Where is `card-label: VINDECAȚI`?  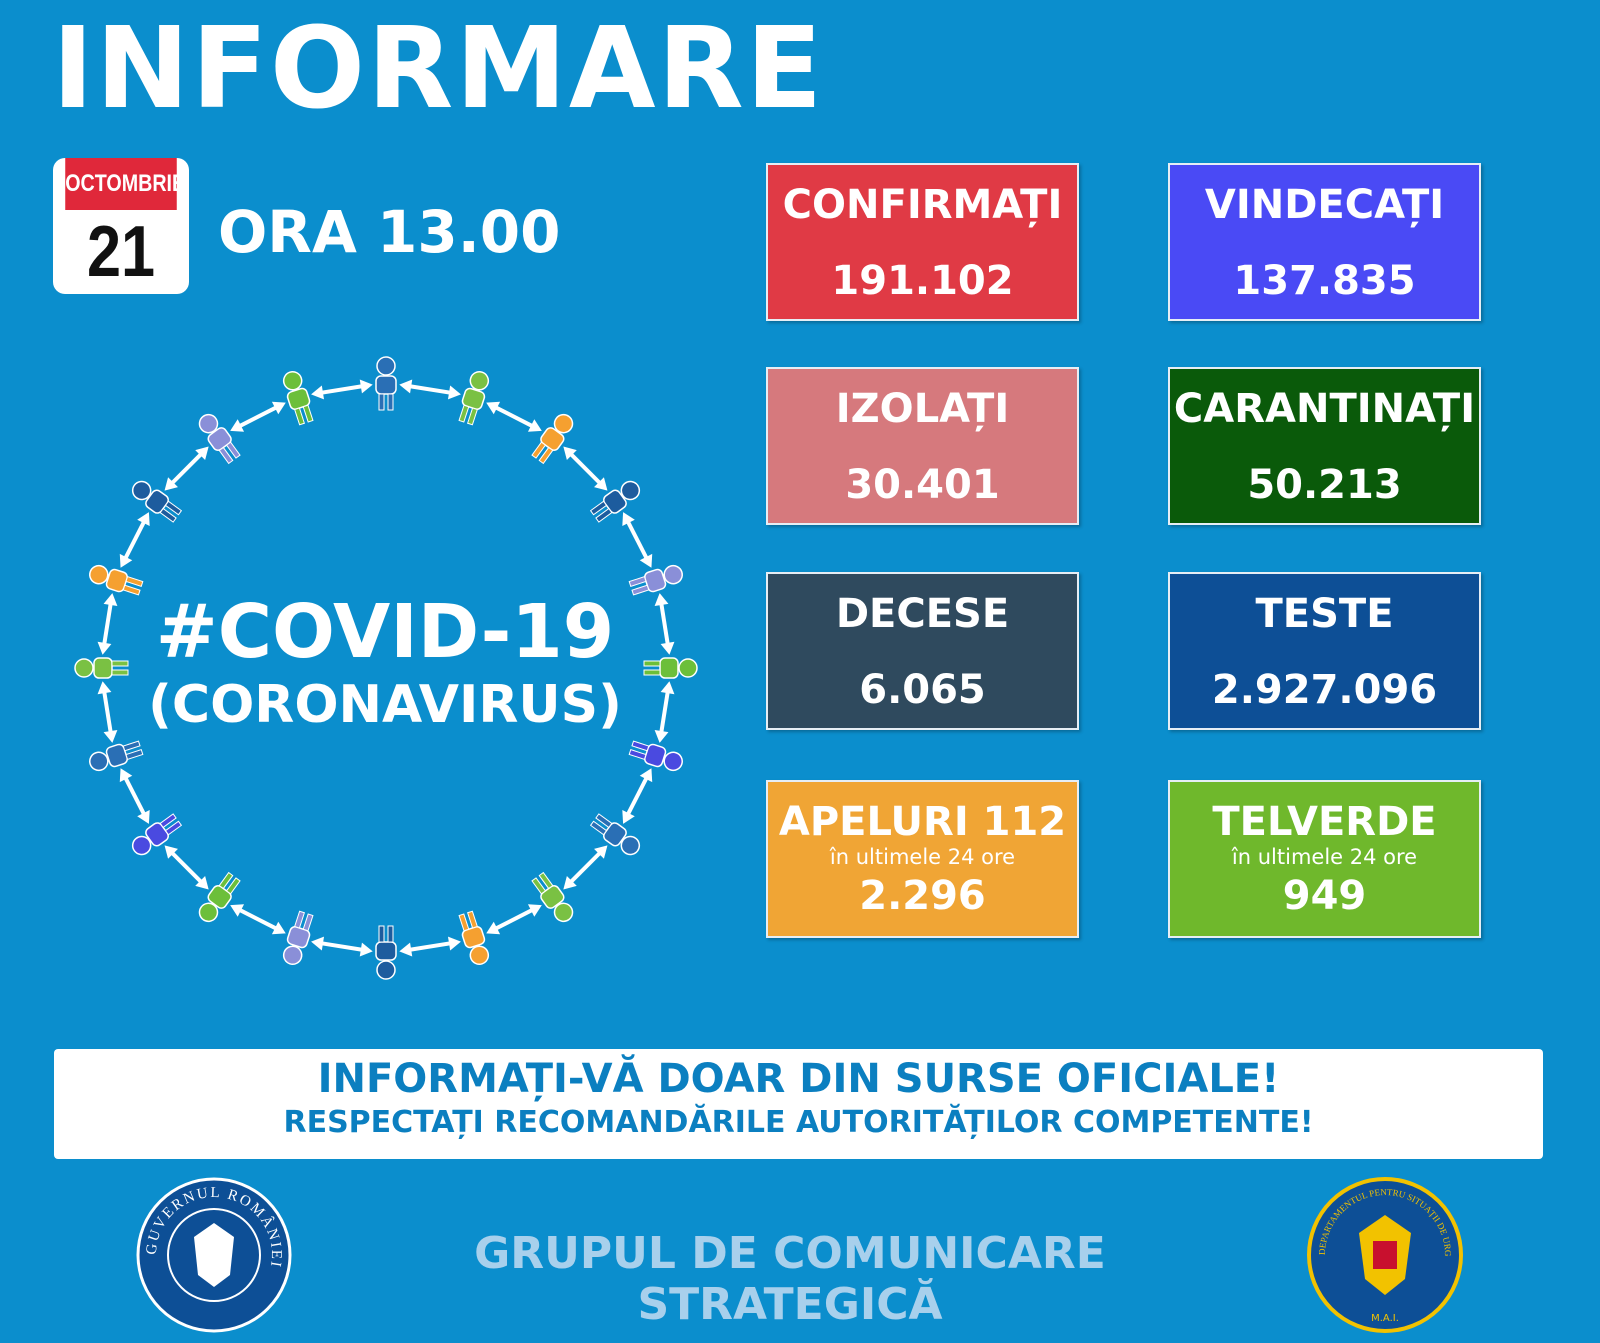
card-label: VINDECAȚI is located at coordinates (1324, 205).